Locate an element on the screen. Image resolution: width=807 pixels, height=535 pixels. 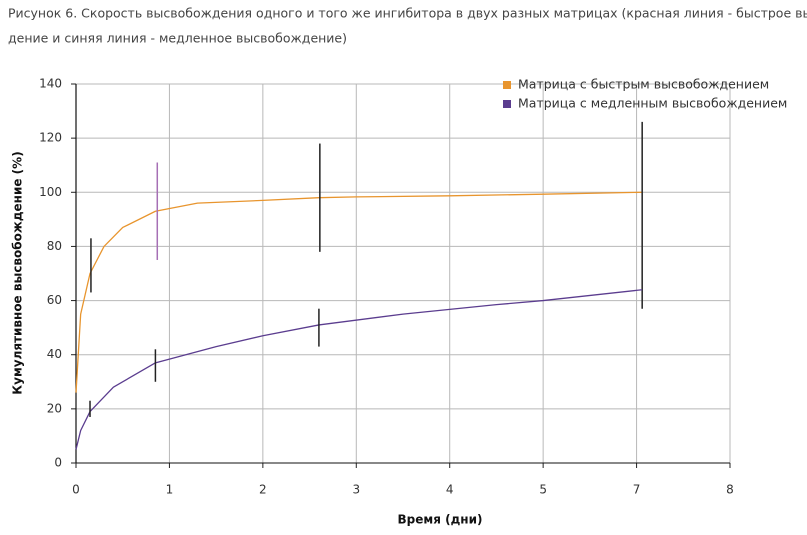
y-tick-label: 100 is located at coordinates (50, 192).